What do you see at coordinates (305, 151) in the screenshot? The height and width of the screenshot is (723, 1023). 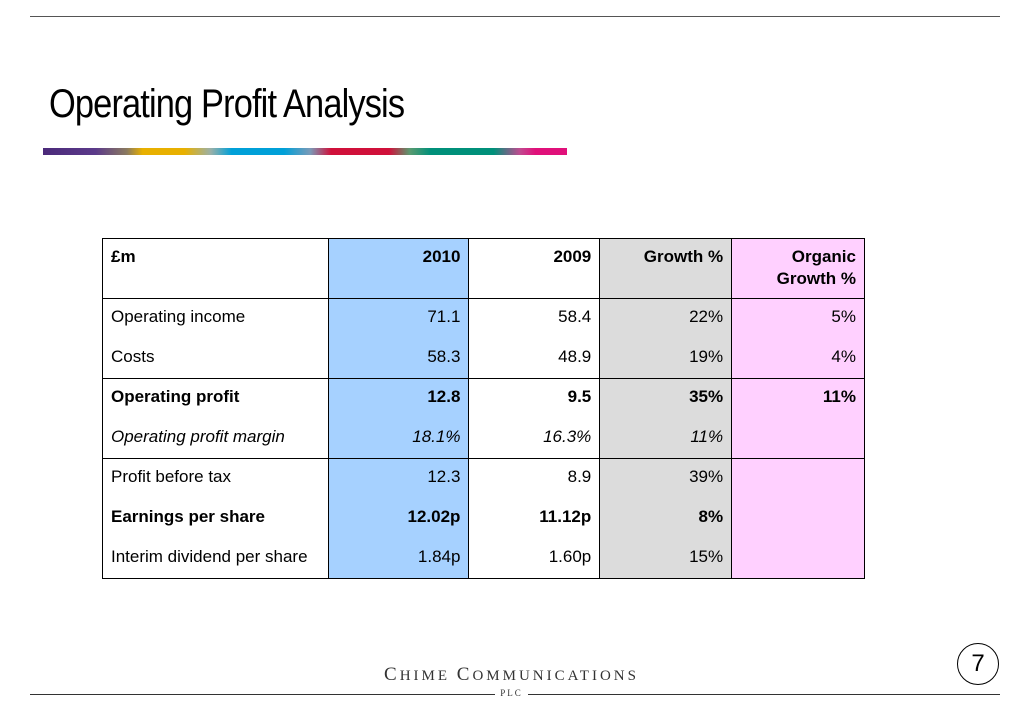 I see `brand-color-bar` at bounding box center [305, 151].